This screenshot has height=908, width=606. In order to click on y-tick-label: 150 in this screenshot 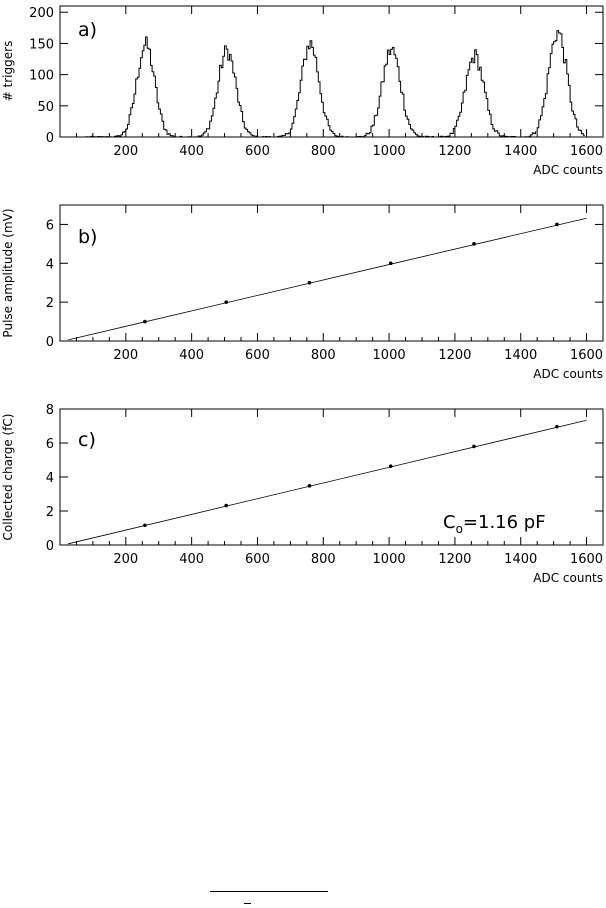, I will do `click(41, 44)`.